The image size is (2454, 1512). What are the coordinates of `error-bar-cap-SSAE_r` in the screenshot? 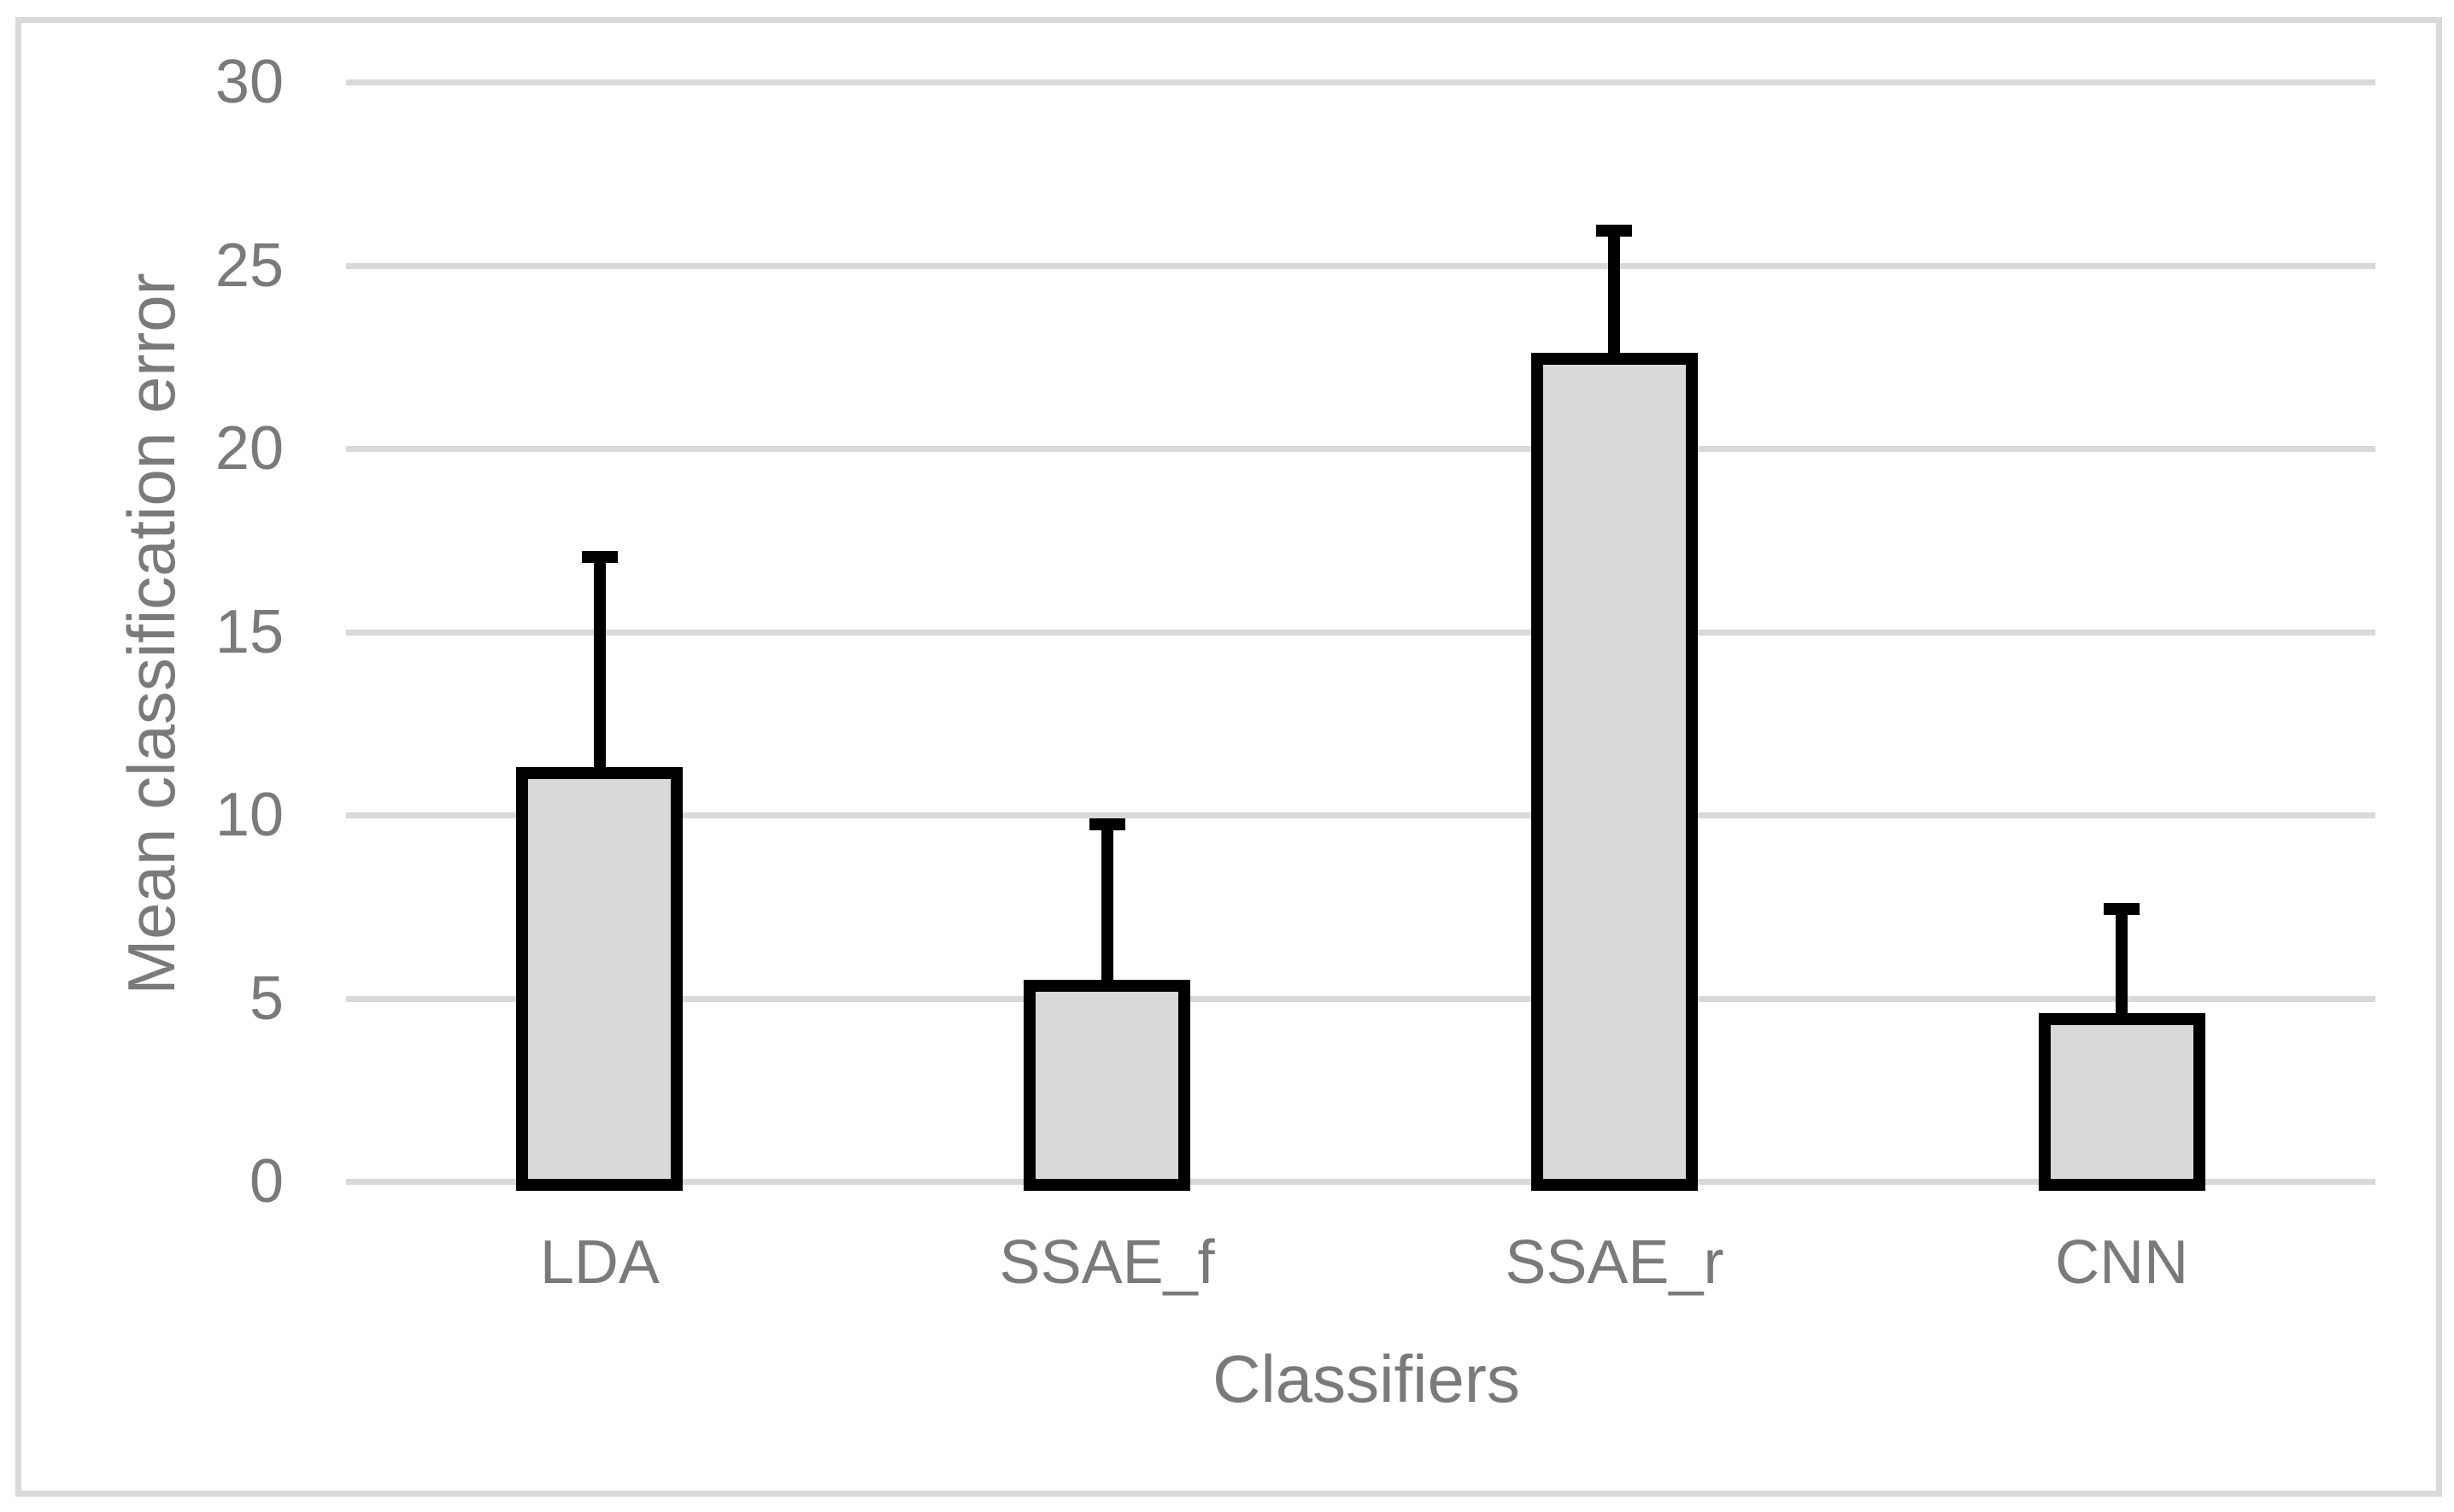 It's located at (1614, 231).